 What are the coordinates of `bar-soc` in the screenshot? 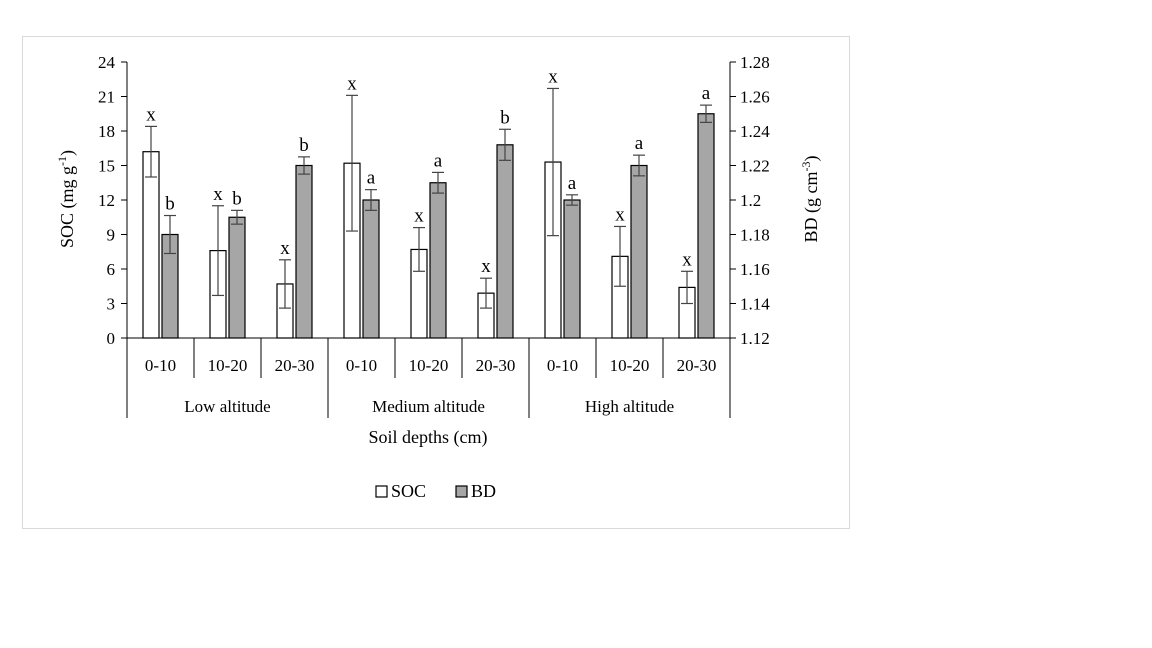 It's located at (151, 245).